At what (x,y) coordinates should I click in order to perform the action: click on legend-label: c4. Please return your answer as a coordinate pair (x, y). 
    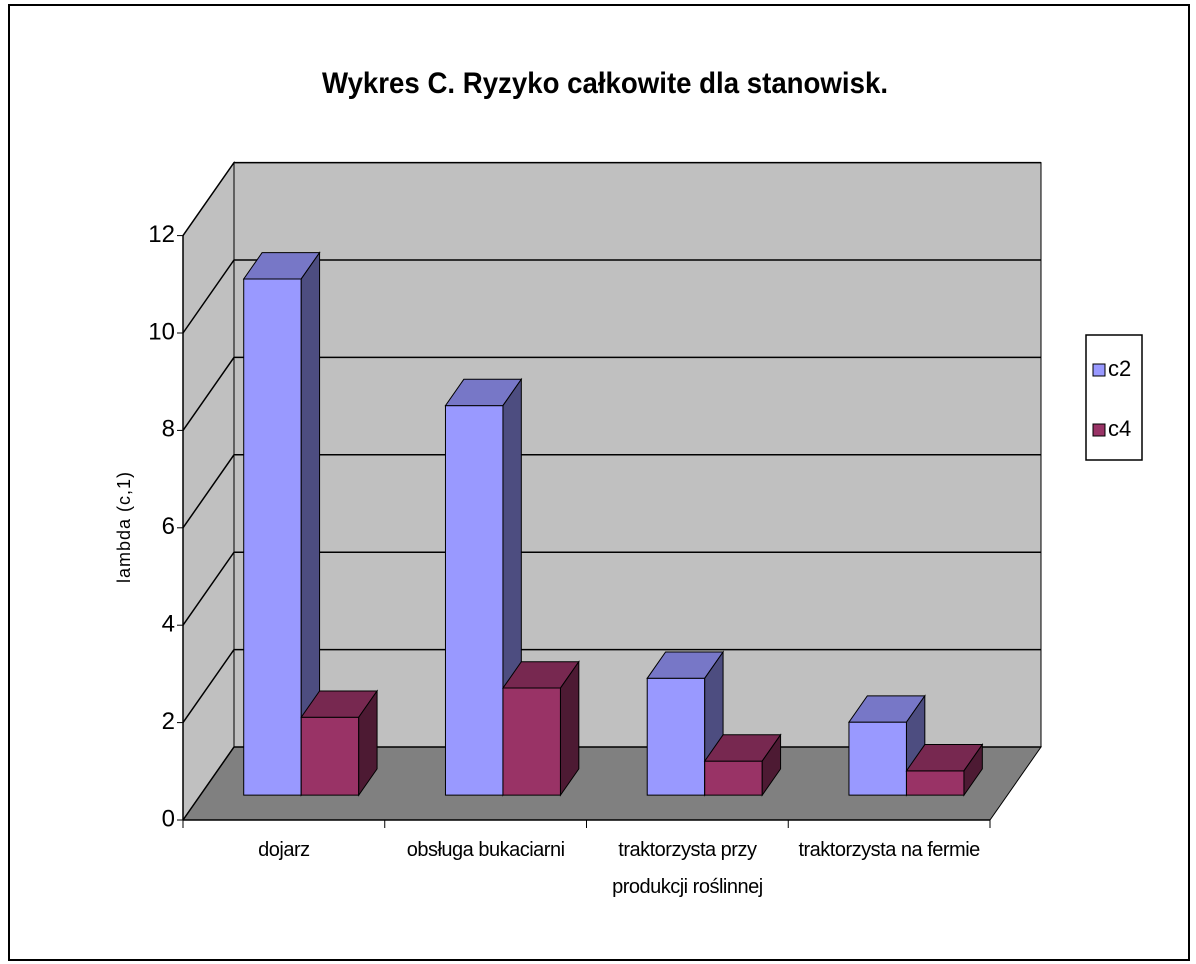
    Looking at the image, I should click on (1119, 428).